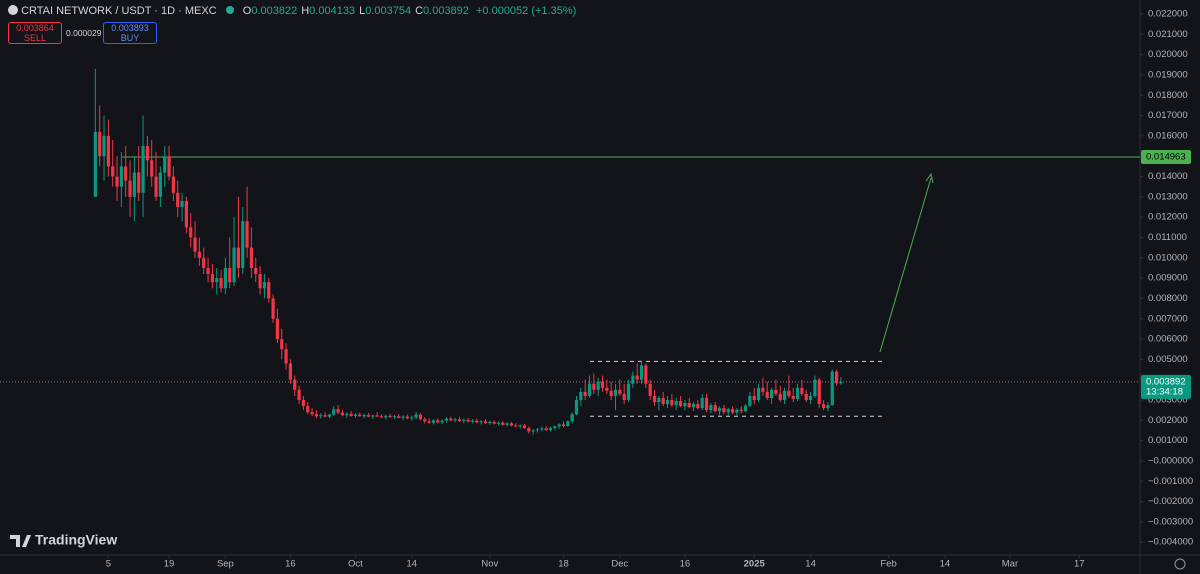 The width and height of the screenshot is (1200, 574). What do you see at coordinates (1168, 420) in the screenshot?
I see `y-tick-label: 0.002000` at bounding box center [1168, 420].